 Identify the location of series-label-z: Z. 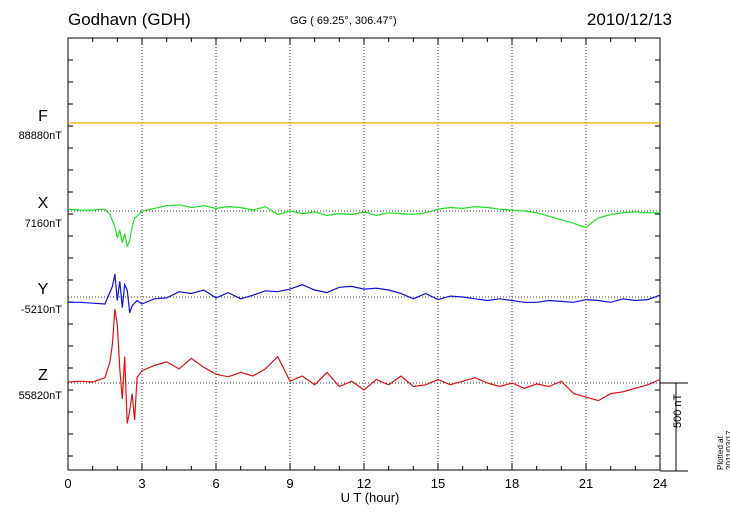
(43, 375).